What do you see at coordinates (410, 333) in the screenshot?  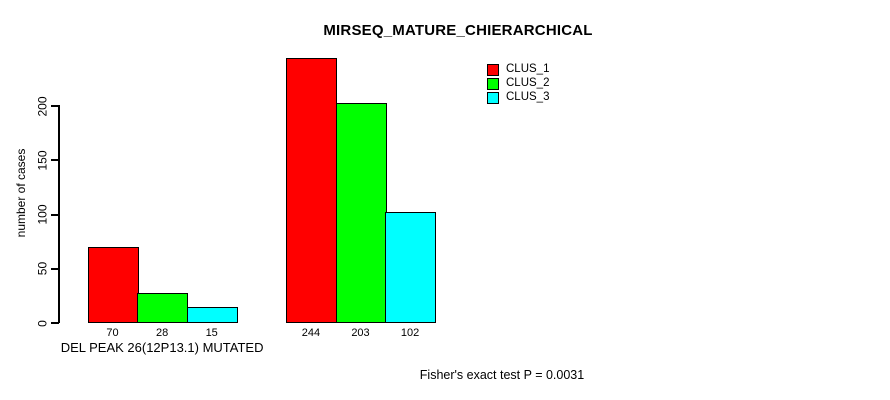 I see `bar-value-label: 102` at bounding box center [410, 333].